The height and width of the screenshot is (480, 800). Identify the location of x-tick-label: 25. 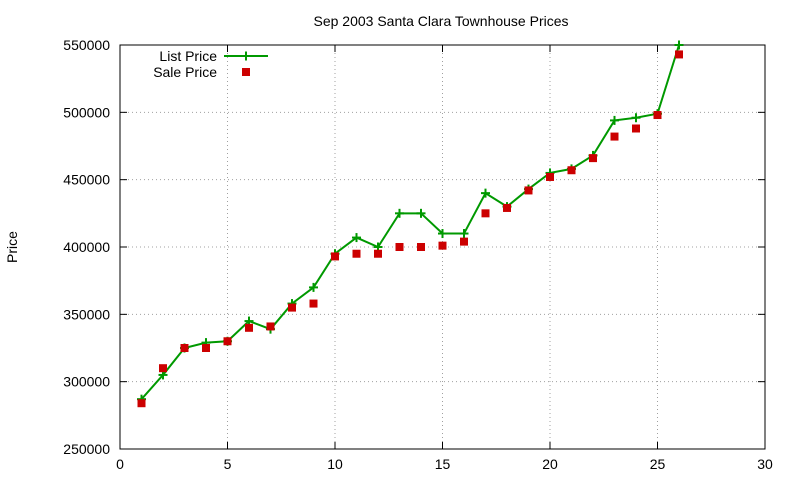
(658, 464).